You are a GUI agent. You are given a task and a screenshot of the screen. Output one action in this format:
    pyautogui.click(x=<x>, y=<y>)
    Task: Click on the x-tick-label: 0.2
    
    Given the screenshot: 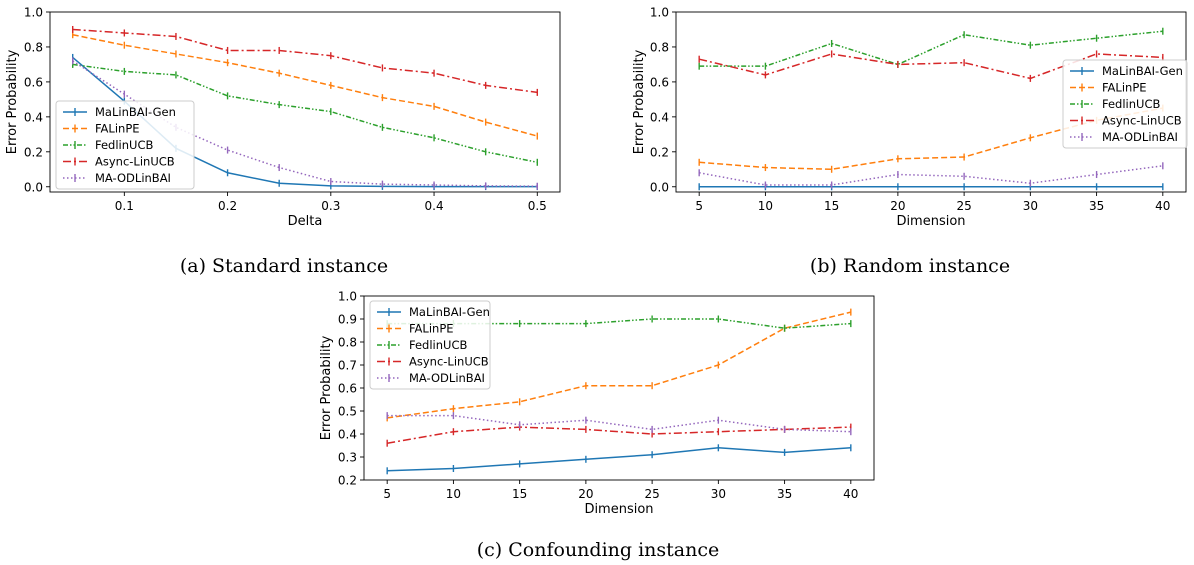 What is the action you would take?
    pyautogui.click(x=227, y=206)
    